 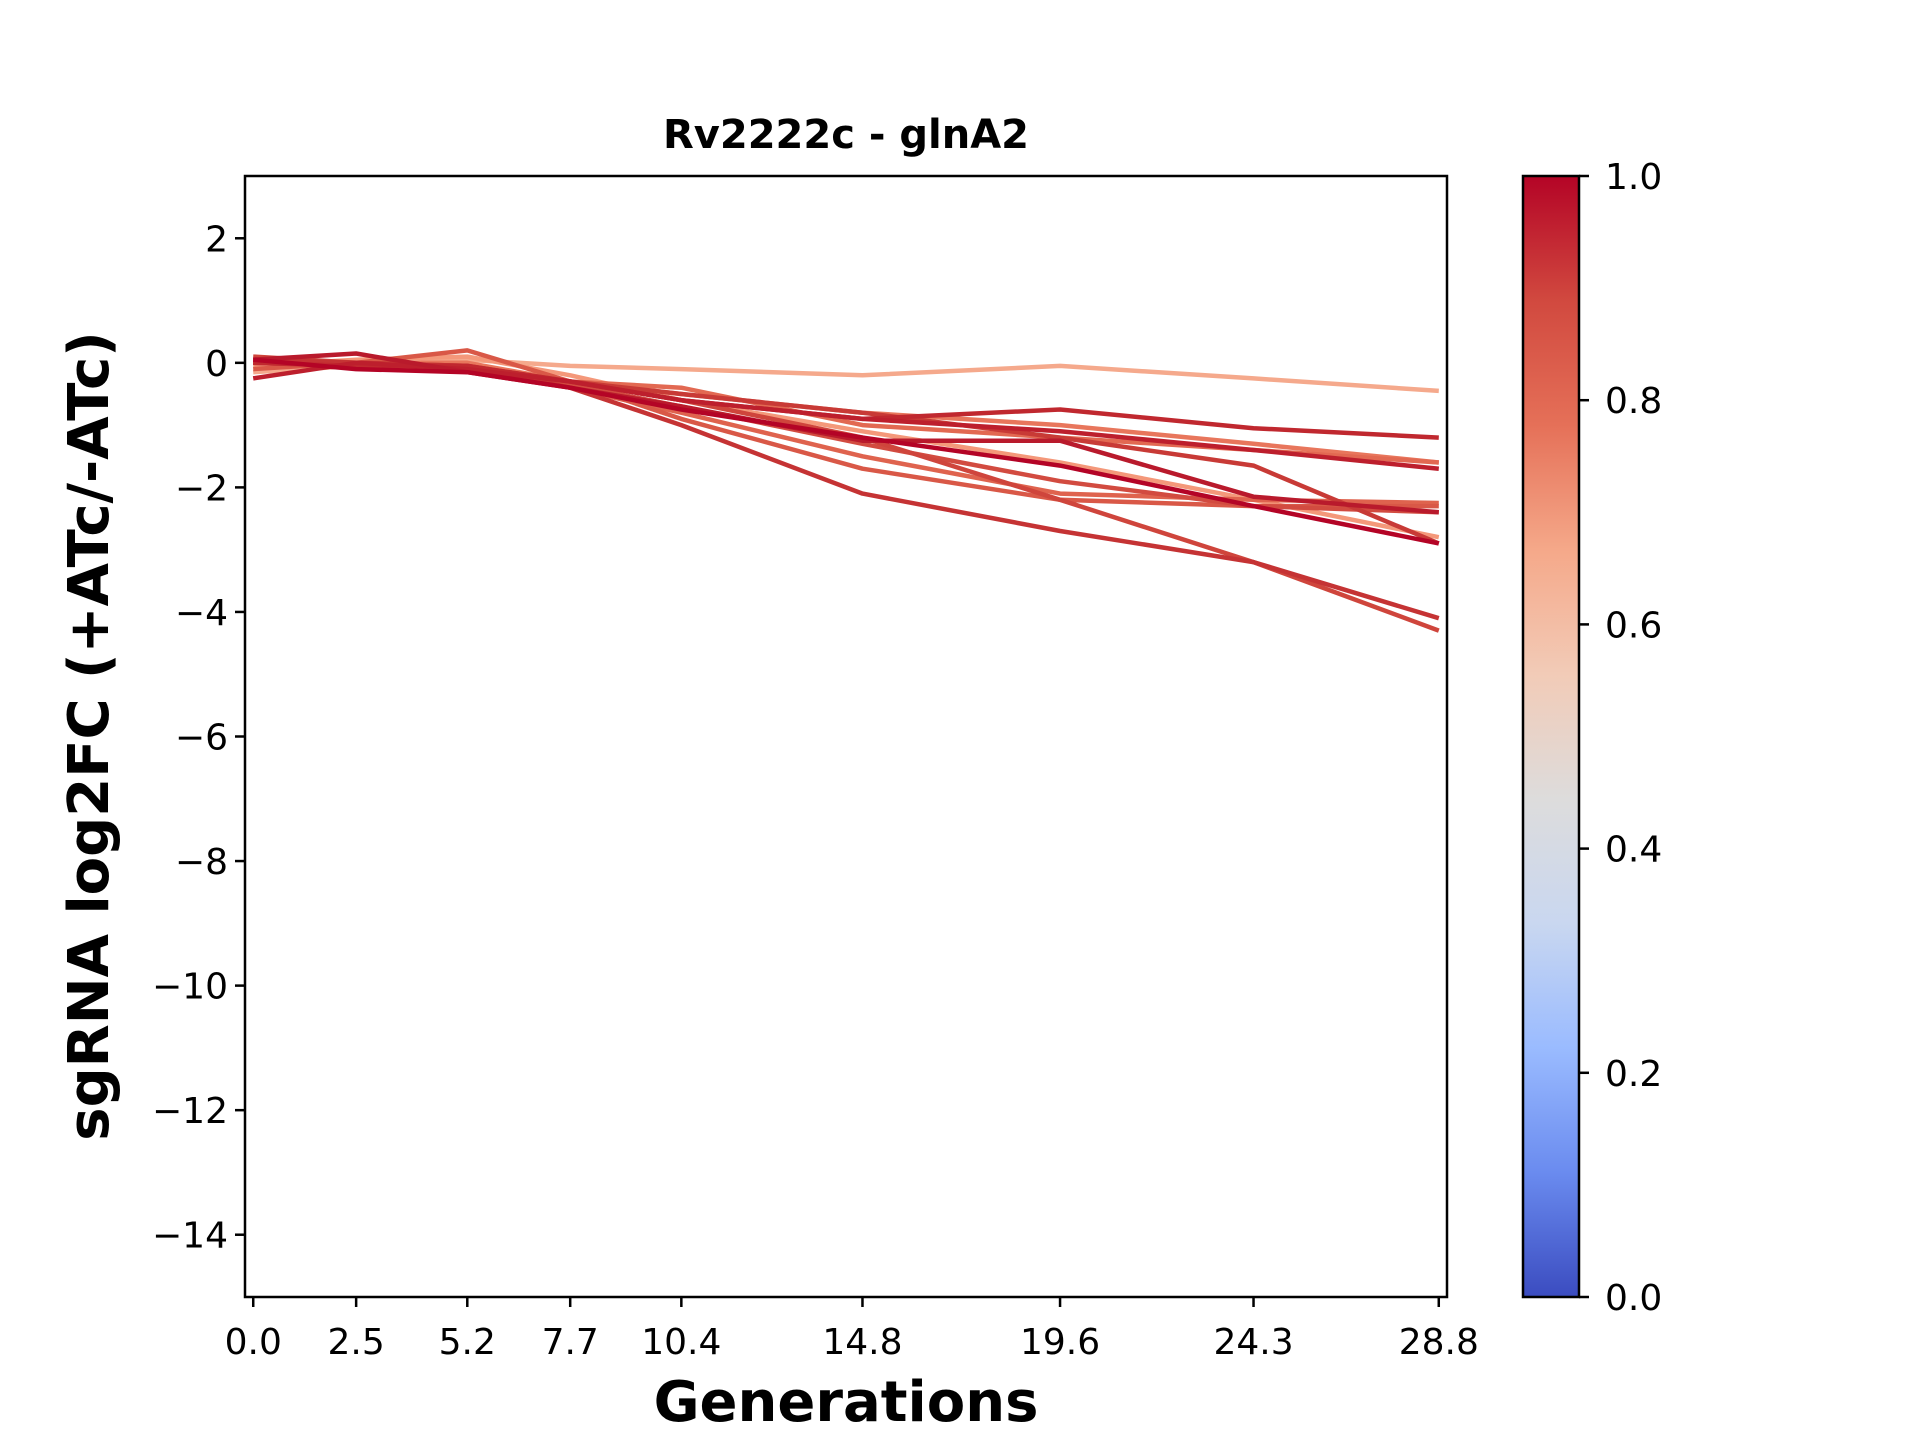 What do you see at coordinates (1253, 1342) in the screenshot?
I see `x-tick-label: 24.3` at bounding box center [1253, 1342].